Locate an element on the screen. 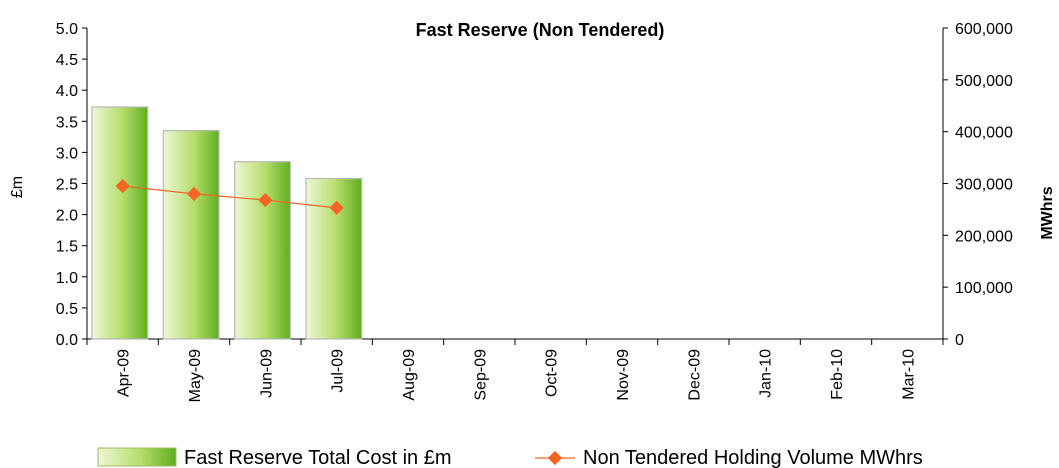 This screenshot has height=468, width=1059. y-tick-label-left: 5.0 is located at coordinates (67, 29).